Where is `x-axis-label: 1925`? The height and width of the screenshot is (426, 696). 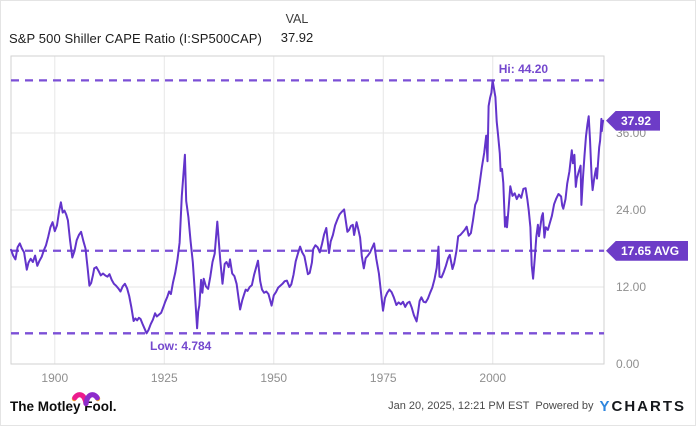 x-axis-label: 1925 is located at coordinates (164, 378).